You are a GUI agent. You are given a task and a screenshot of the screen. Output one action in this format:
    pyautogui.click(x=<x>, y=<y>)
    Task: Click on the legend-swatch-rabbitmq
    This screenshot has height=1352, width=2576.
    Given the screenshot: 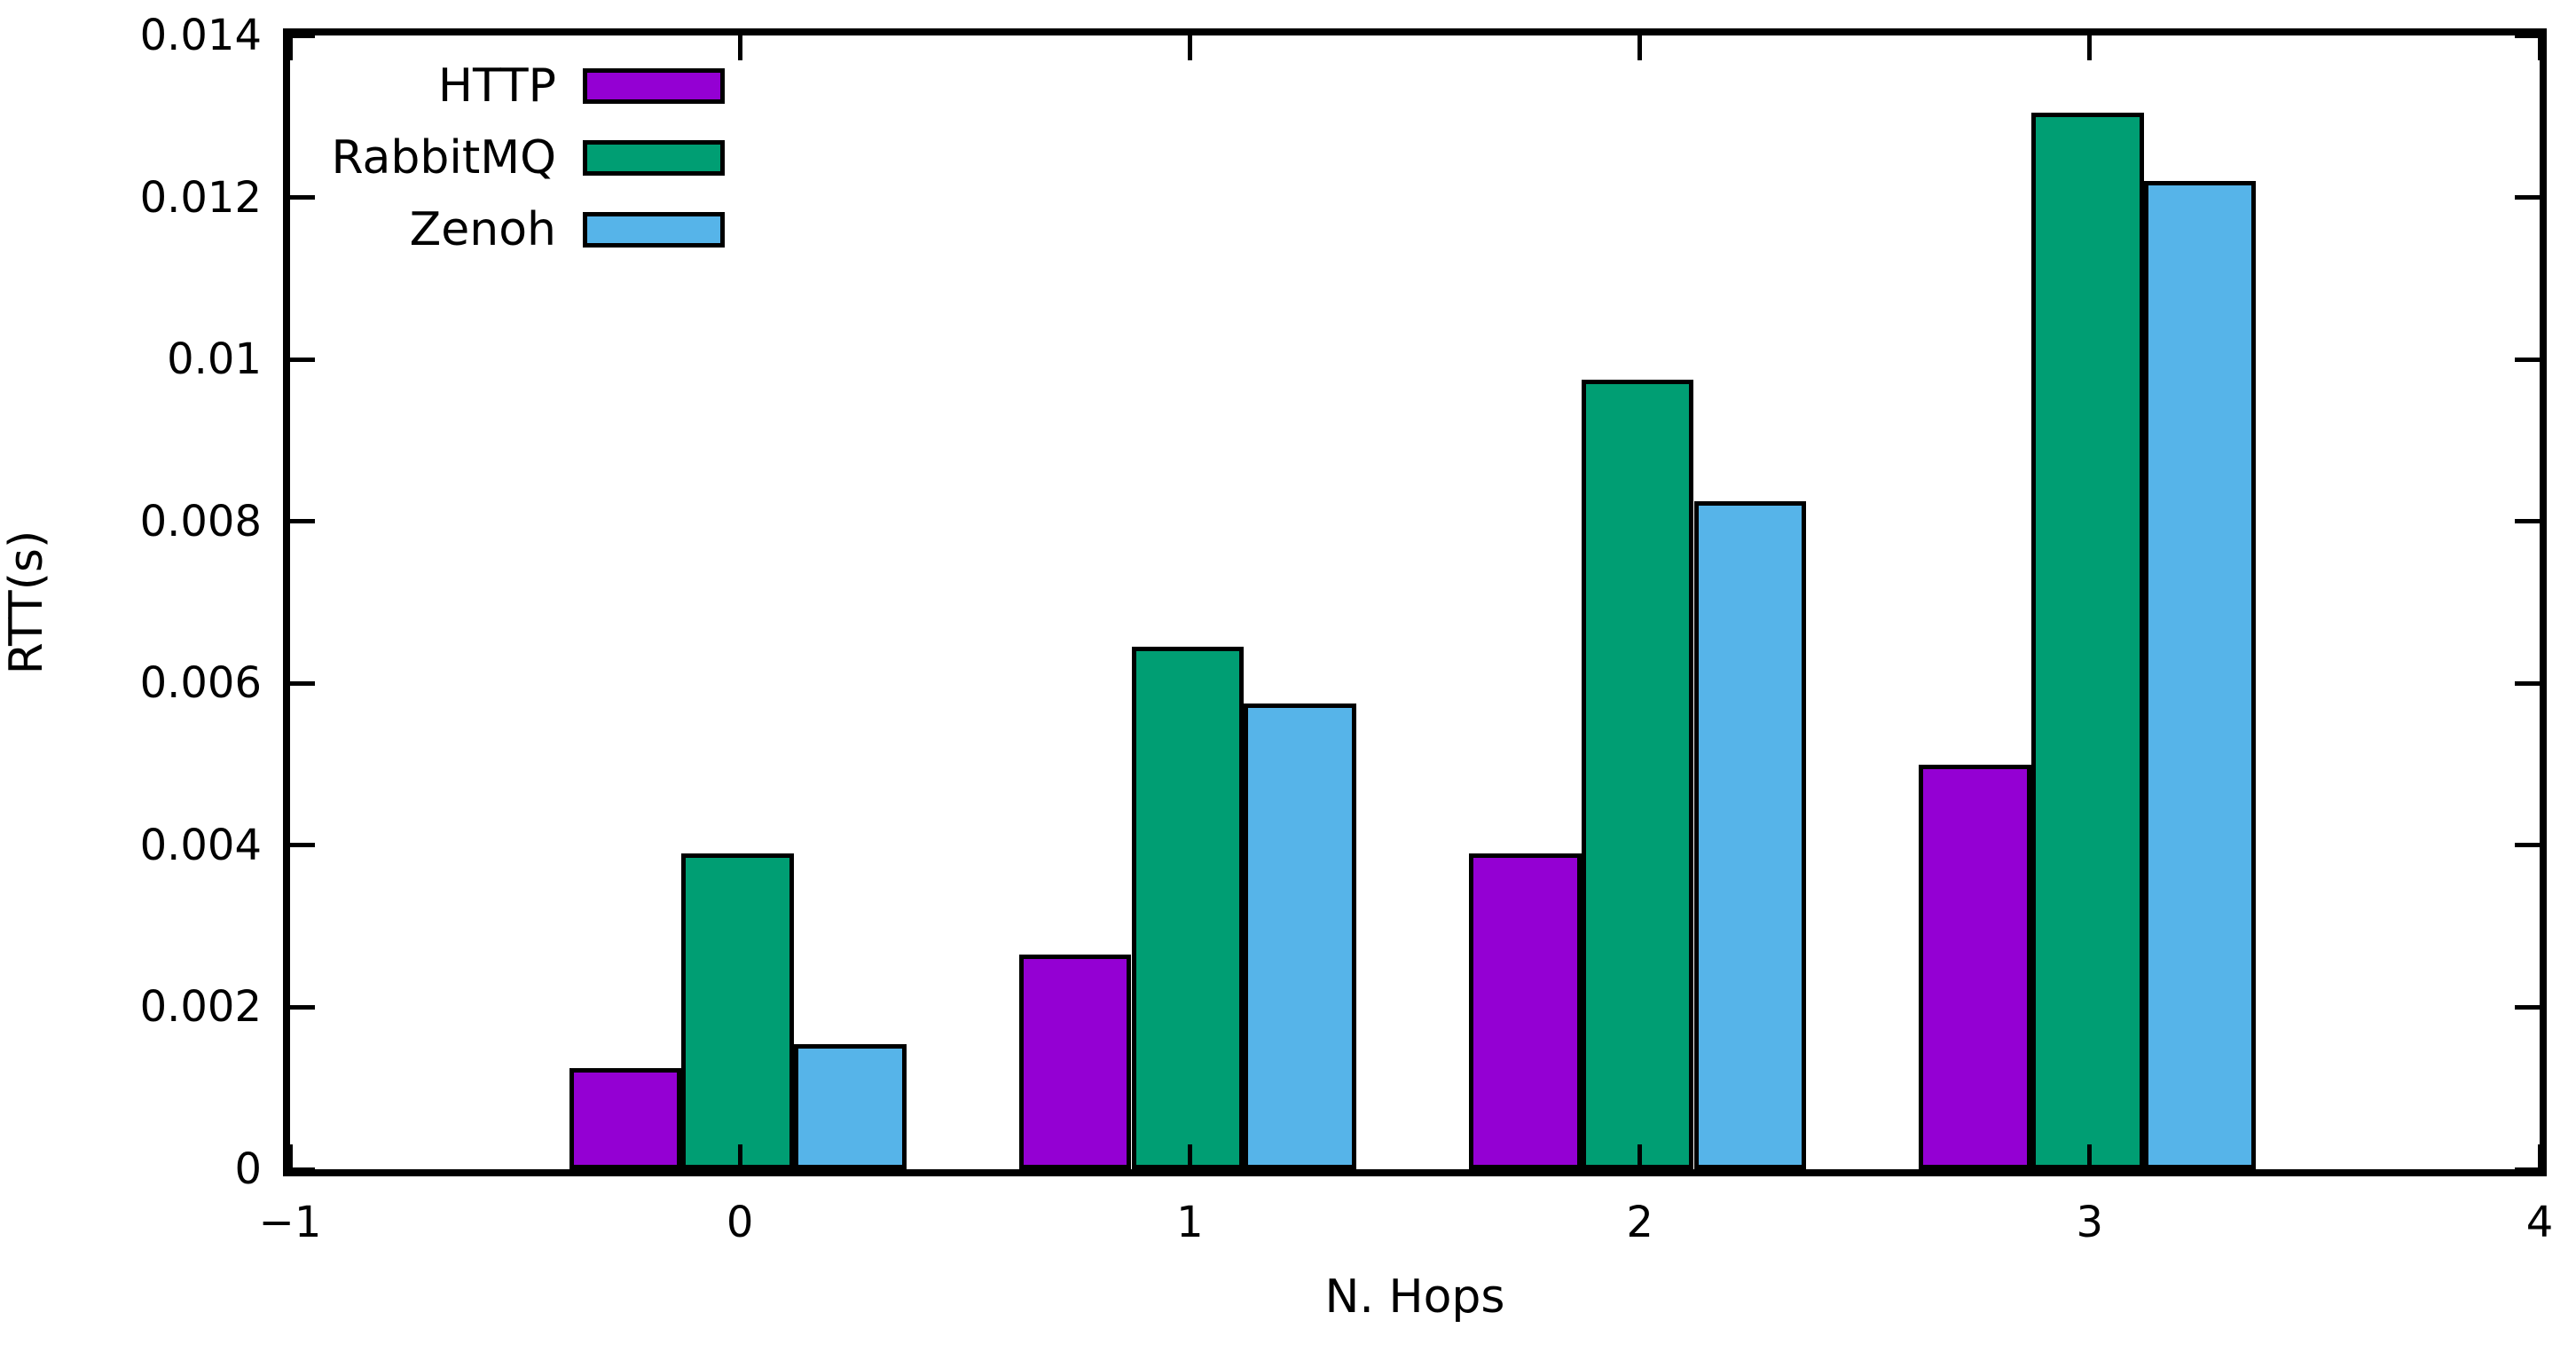 What is the action you would take?
    pyautogui.click(x=654, y=158)
    